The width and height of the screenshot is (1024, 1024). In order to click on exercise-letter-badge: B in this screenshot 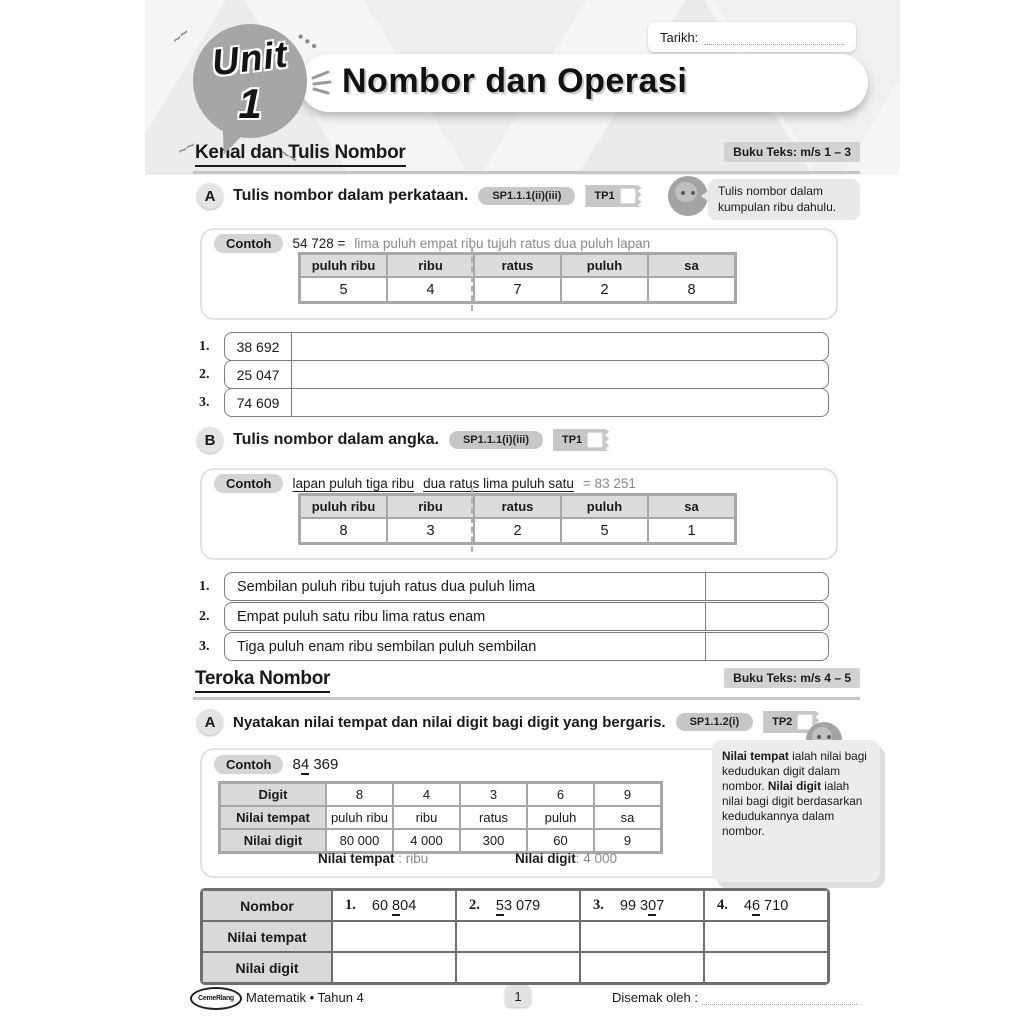, I will do `click(210, 440)`.